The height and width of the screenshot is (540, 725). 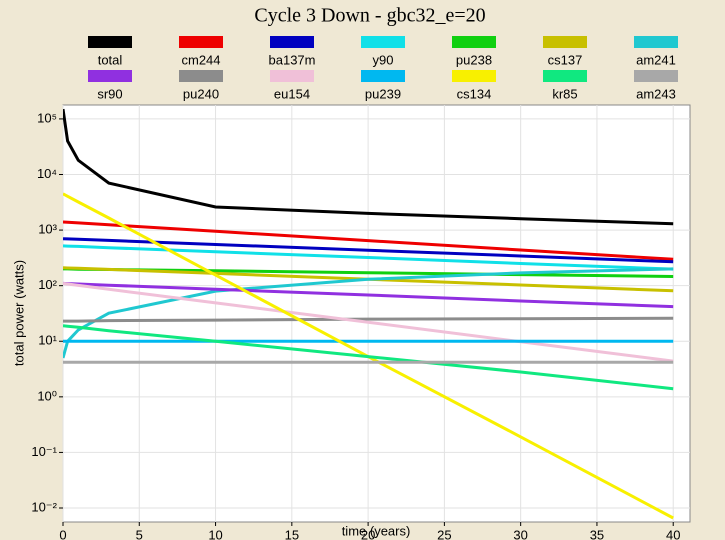 What do you see at coordinates (369, 16) in the screenshot?
I see `chart-title: Cycle 3 Down - gbc32_e=20` at bounding box center [369, 16].